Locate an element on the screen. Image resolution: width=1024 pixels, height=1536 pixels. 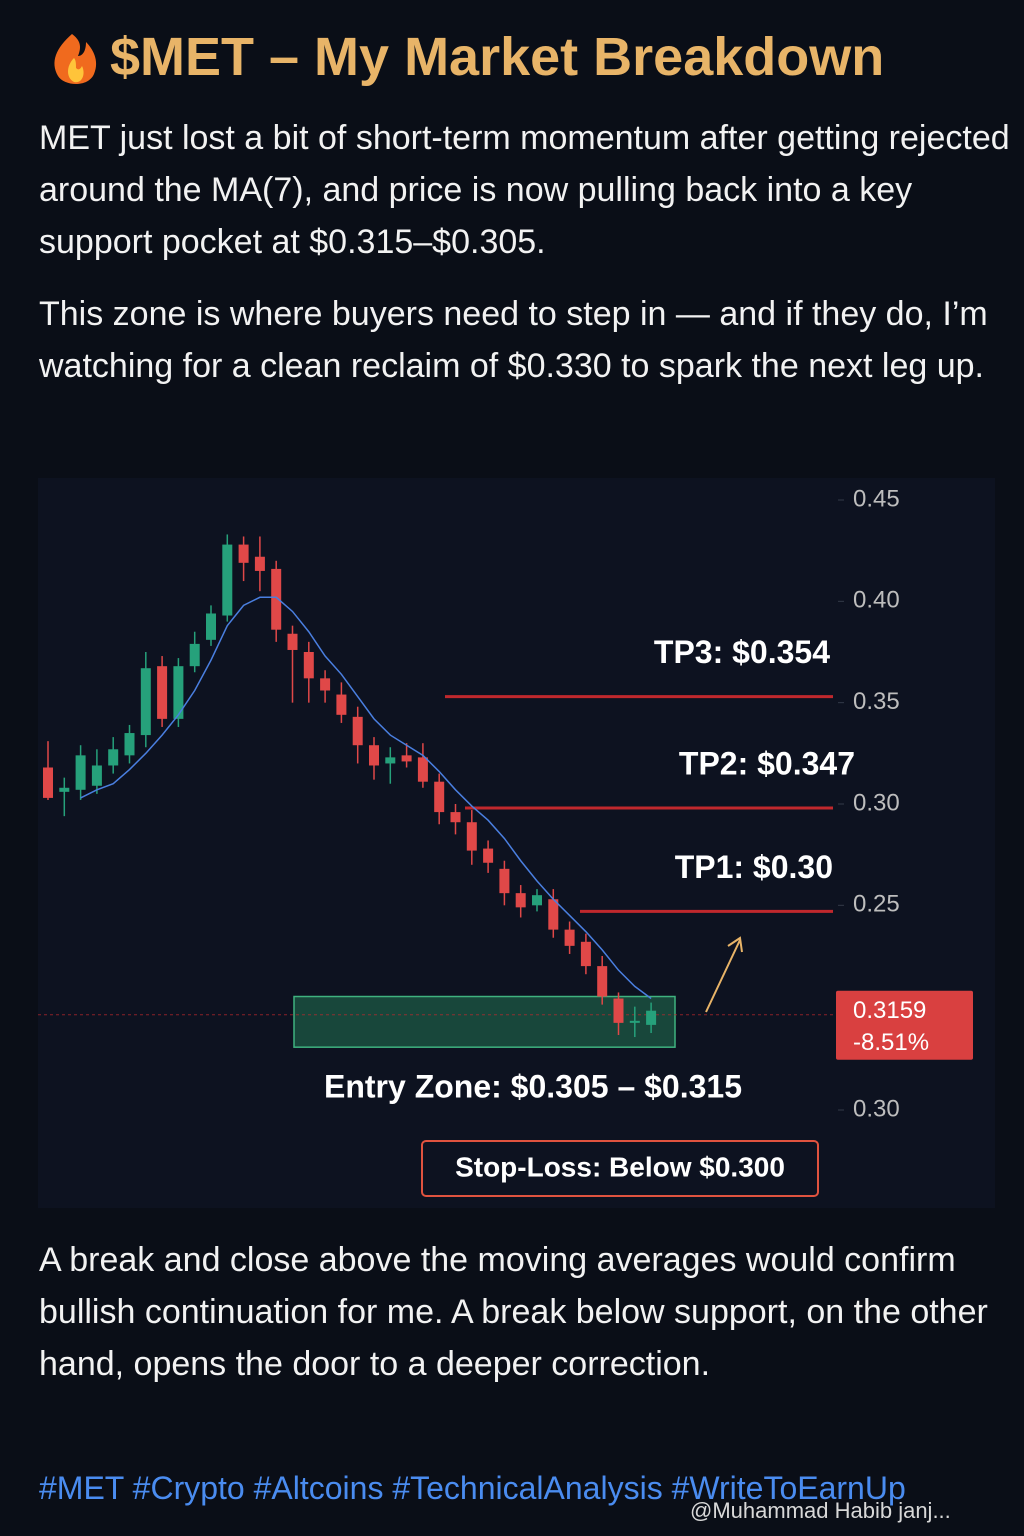
y-tick-label: 0.45 is located at coordinates (876, 498).